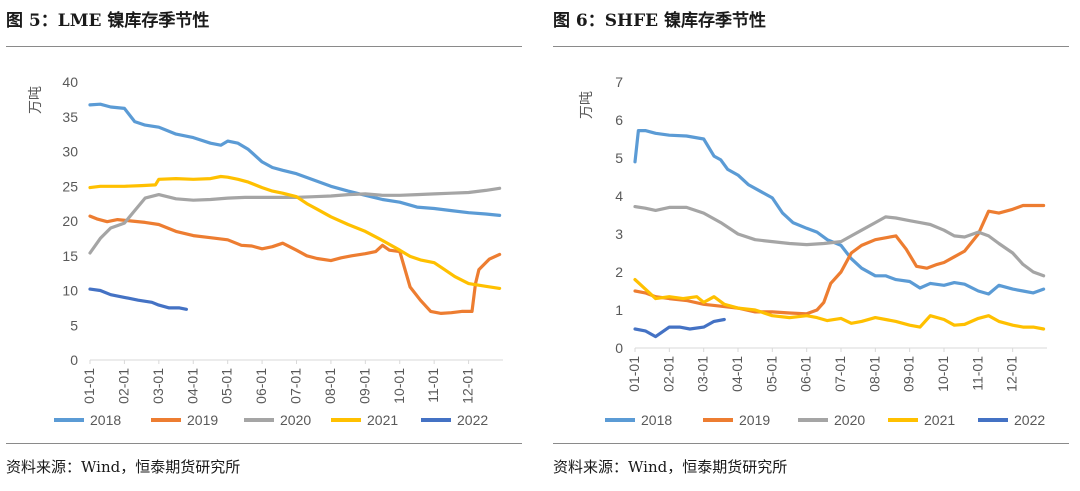  I want to click on y-tick-label: 6, so click(619, 120).